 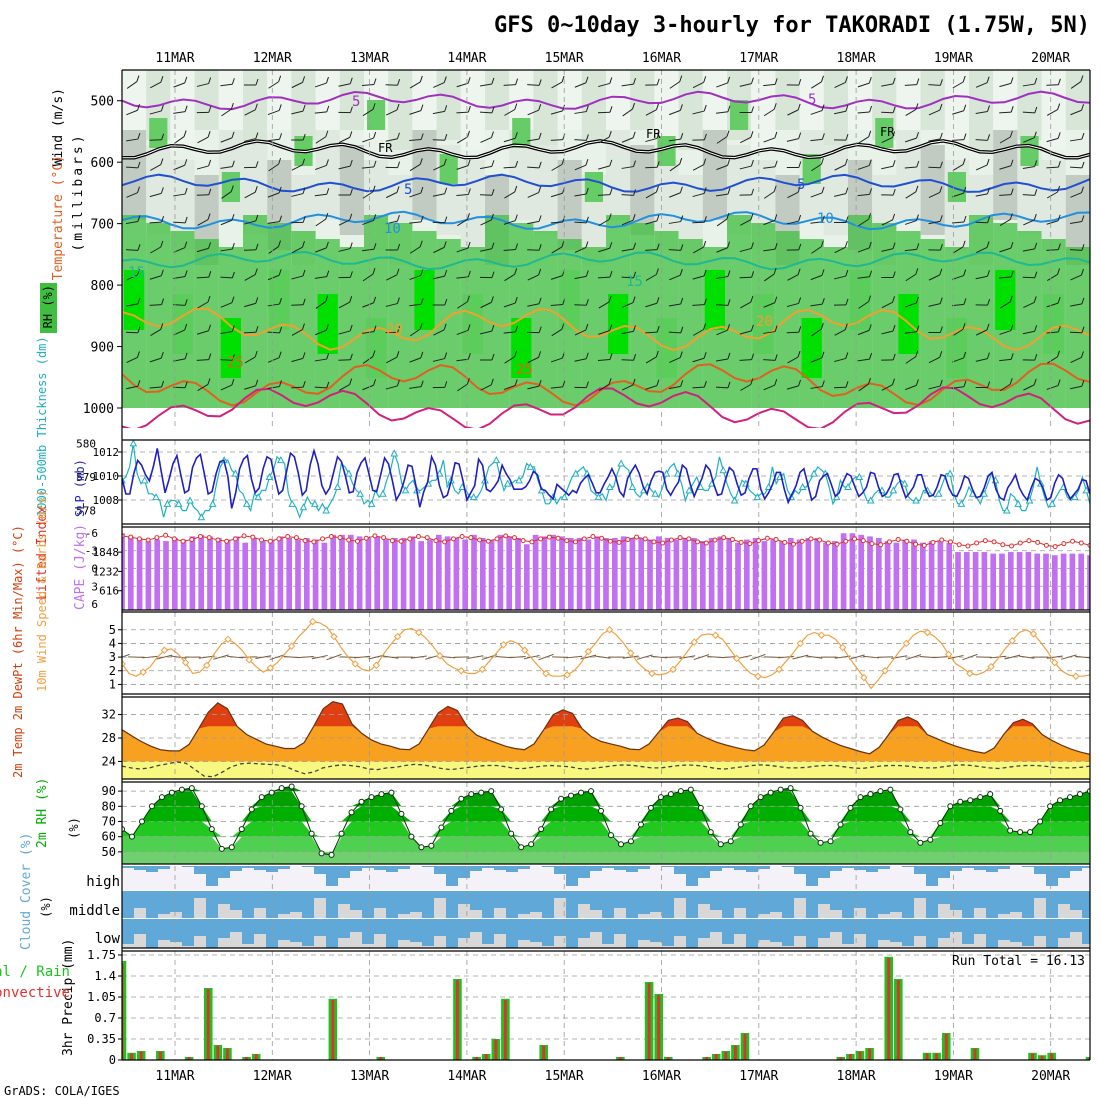 I want to click on precip-total-bar, so click(x=1087, y=1058).